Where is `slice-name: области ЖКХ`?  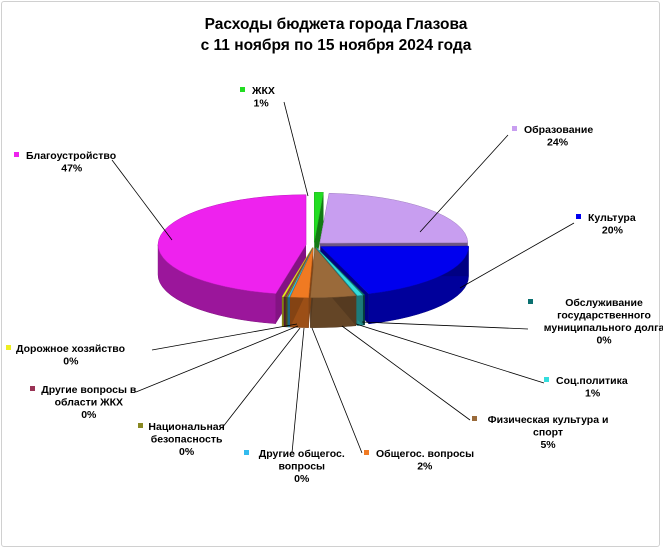 slice-name: области ЖКХ is located at coordinates (89, 403).